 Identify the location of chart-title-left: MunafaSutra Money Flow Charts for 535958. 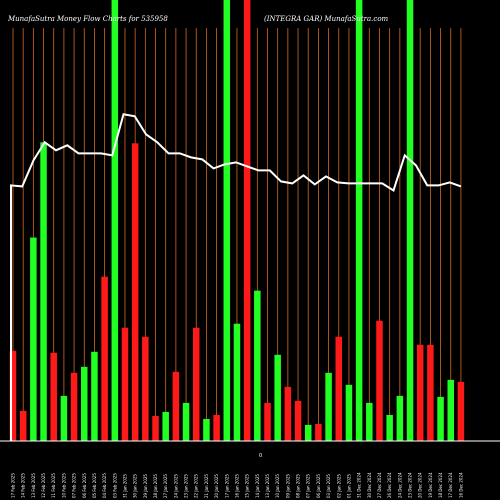
(87, 19).